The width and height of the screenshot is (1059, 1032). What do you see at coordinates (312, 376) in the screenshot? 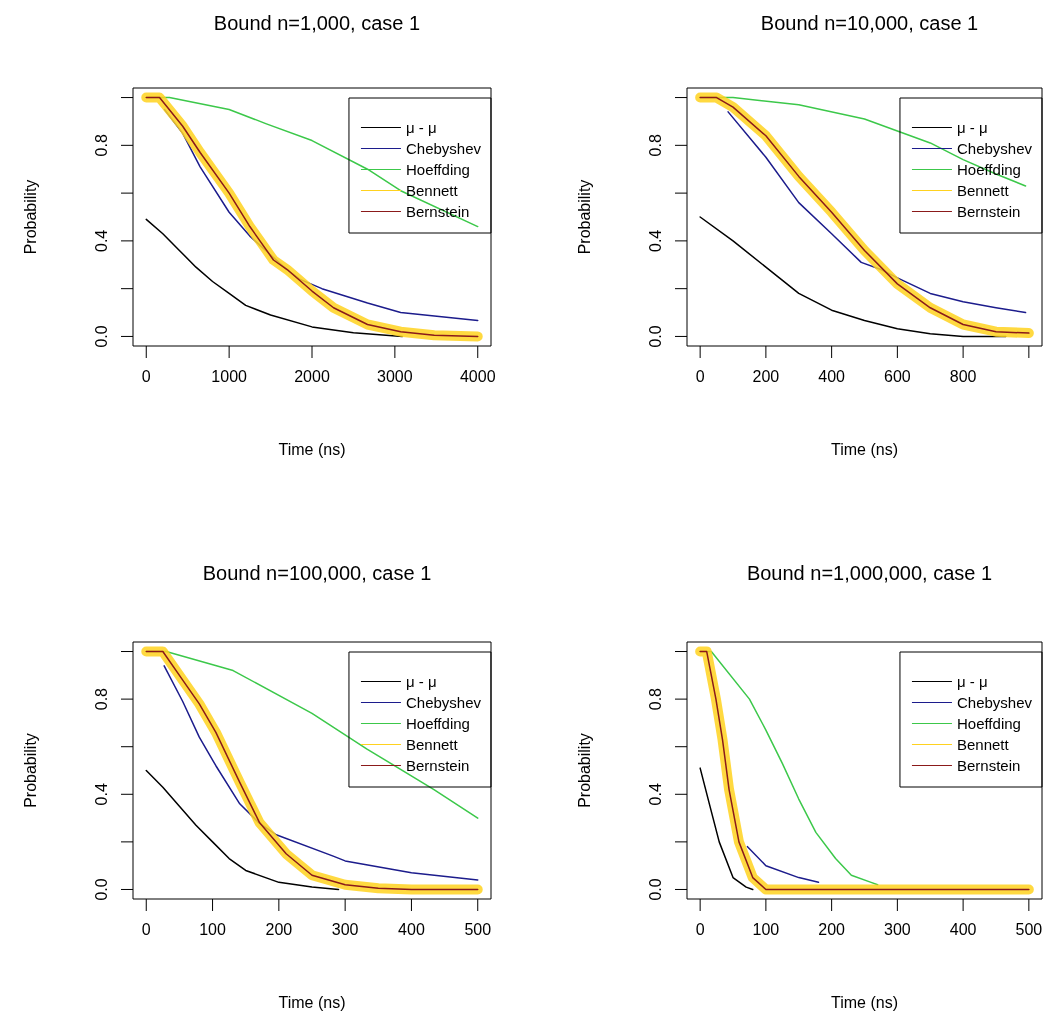
I see `x-tick-label: 2000` at bounding box center [312, 376].